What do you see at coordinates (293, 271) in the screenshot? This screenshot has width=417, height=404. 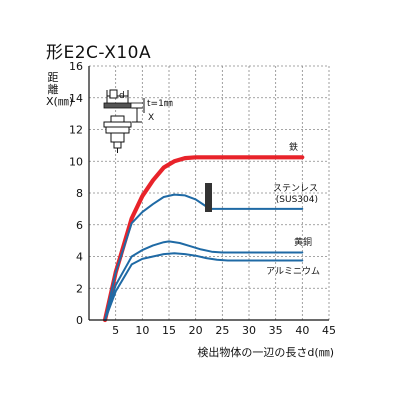 I see `series-label: アルミニウム` at bounding box center [293, 271].